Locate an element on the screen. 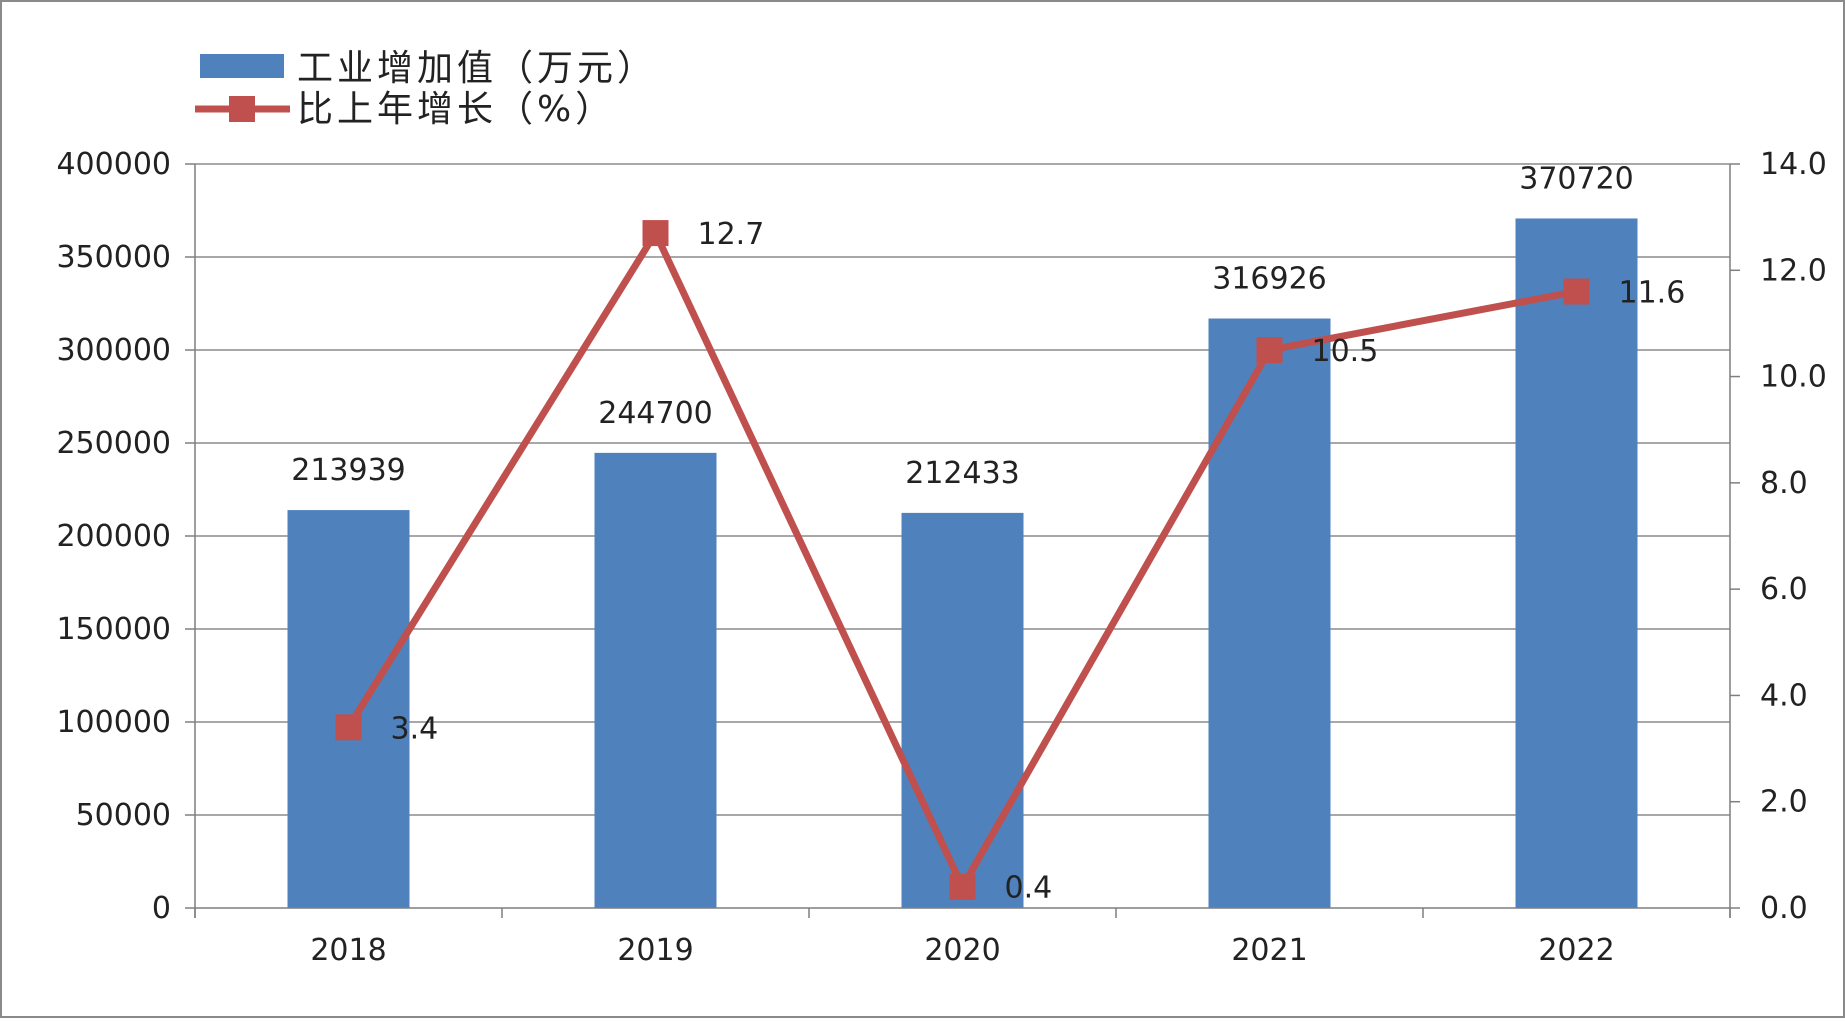 The image size is (1845, 1021). line-value-label: 11.6 is located at coordinates (1652, 293).